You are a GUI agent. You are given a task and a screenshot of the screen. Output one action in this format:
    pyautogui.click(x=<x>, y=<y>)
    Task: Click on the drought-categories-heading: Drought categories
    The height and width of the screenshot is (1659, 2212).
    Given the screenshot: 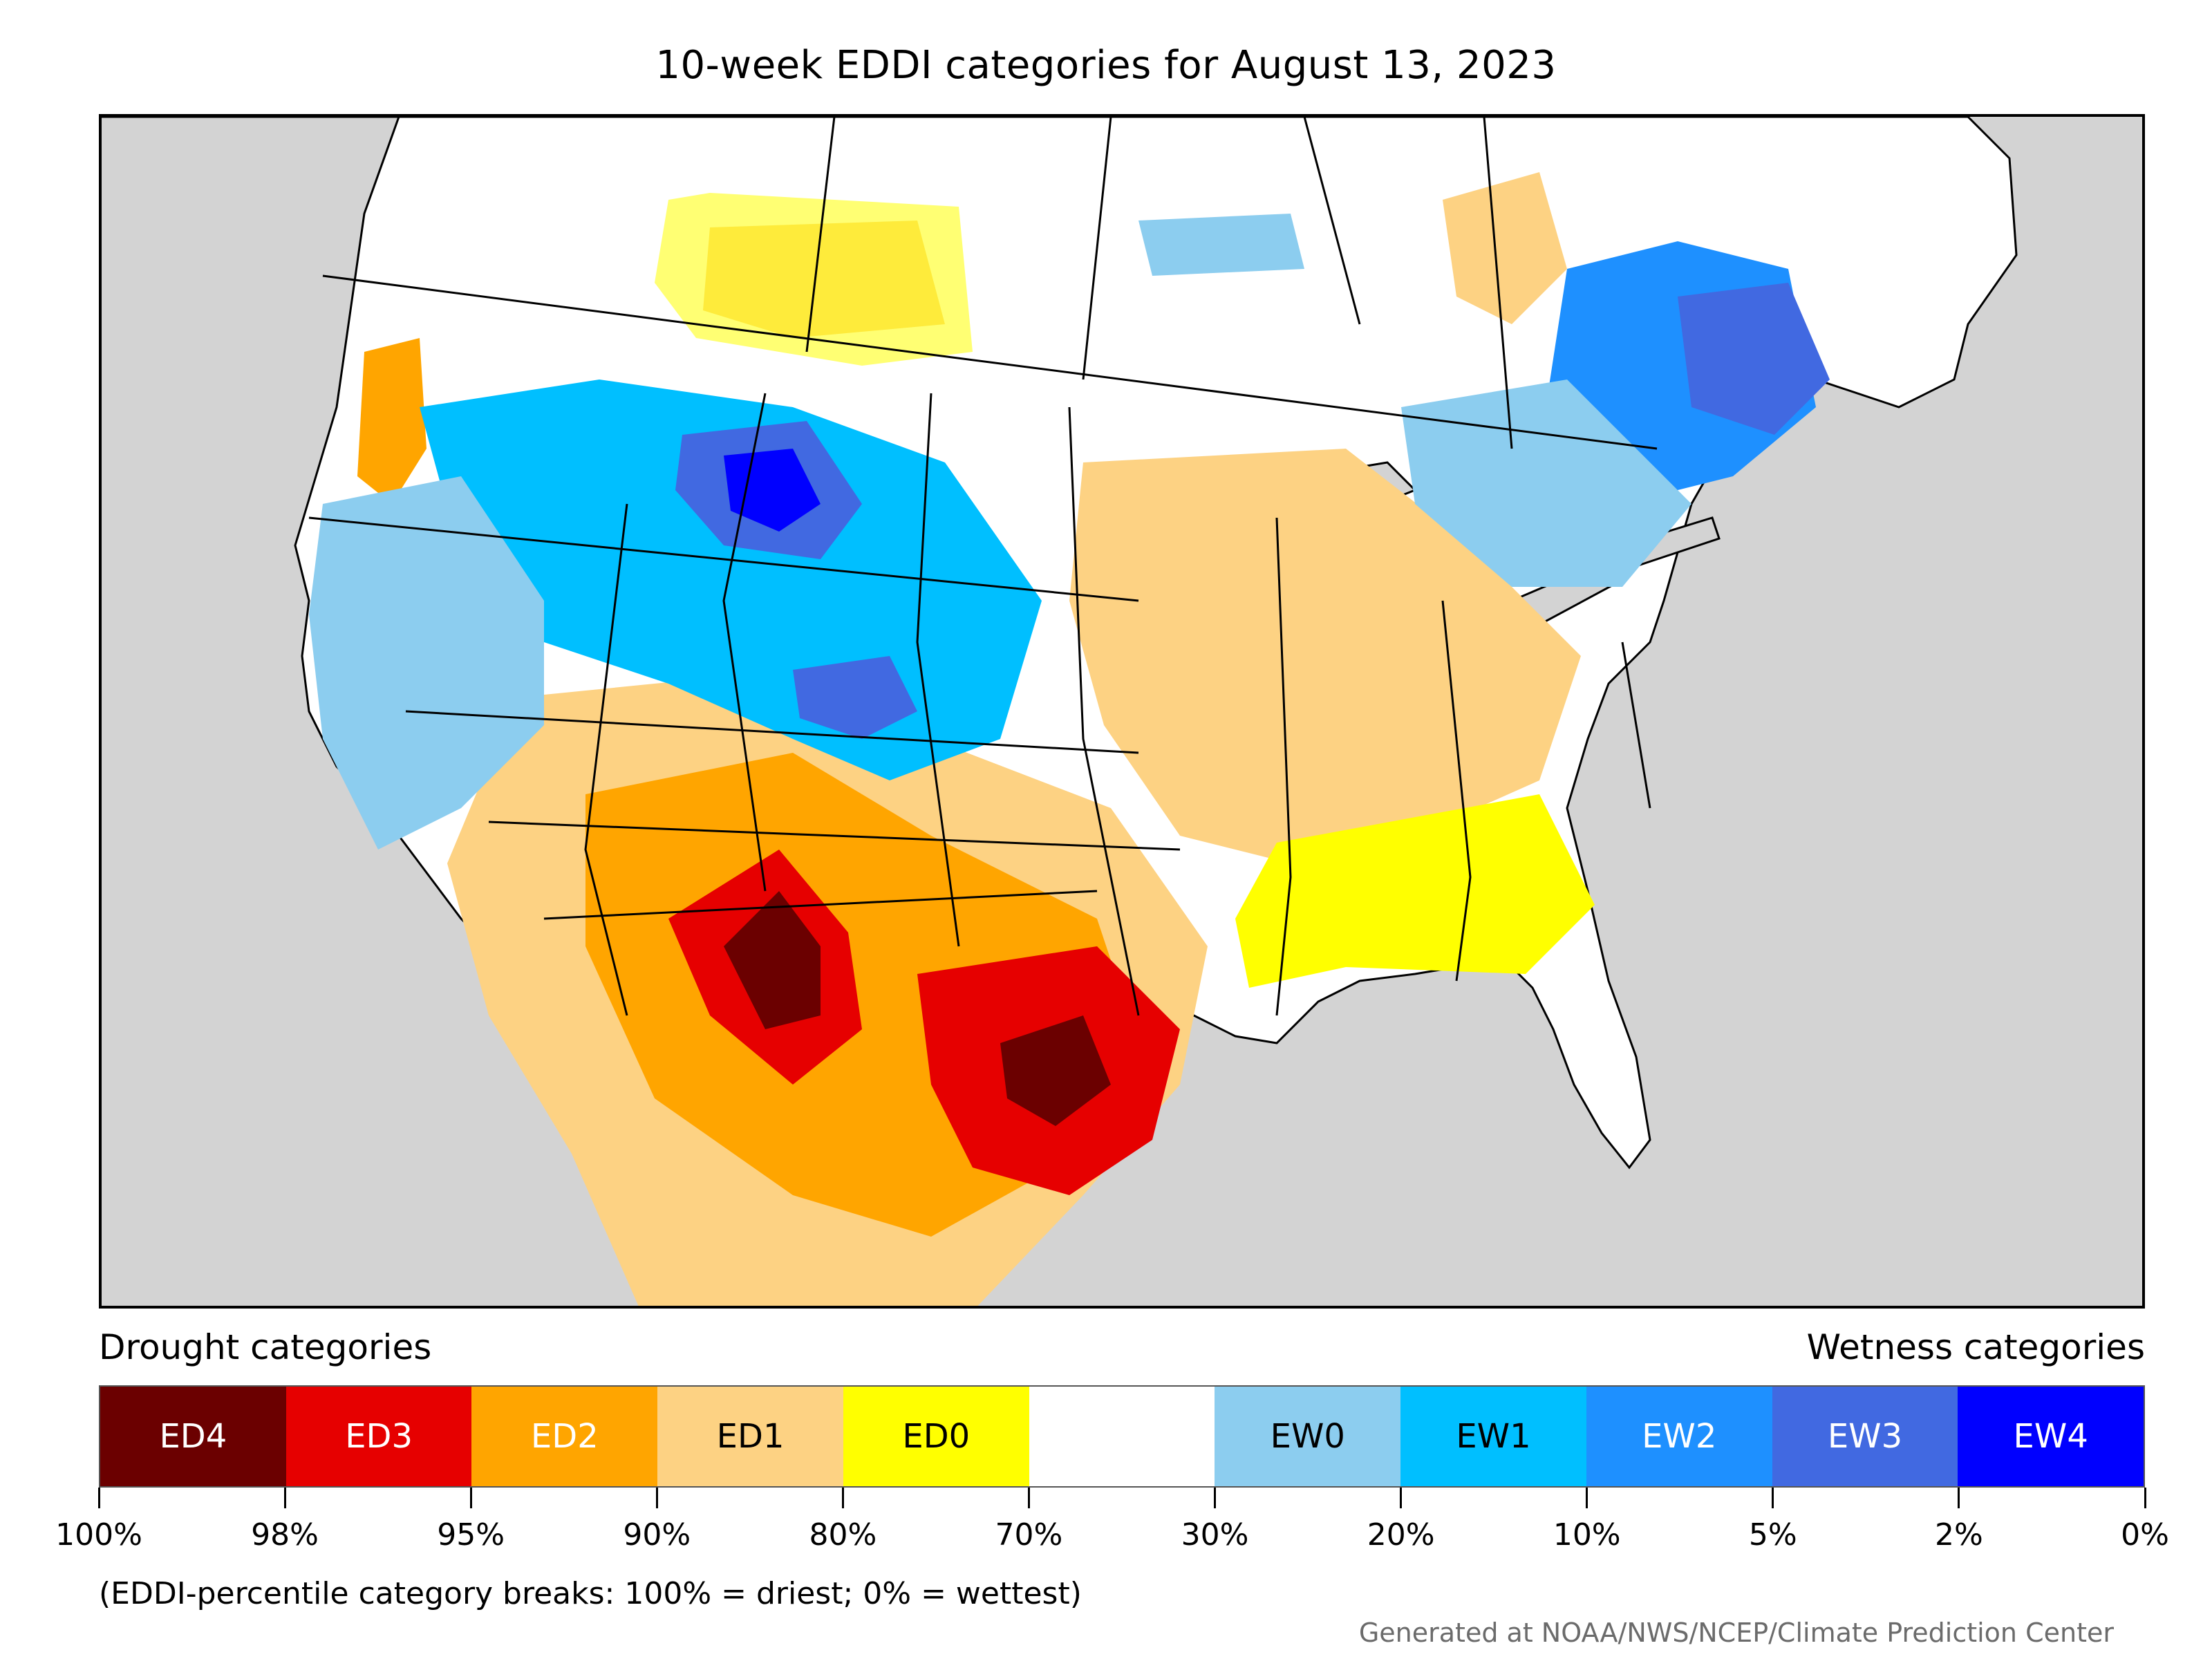 What is the action you would take?
    pyautogui.click(x=265, y=1347)
    